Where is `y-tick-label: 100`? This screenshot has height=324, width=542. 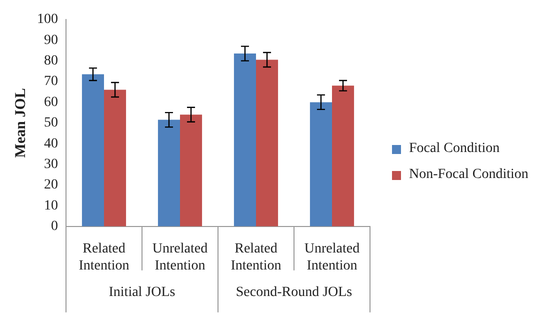 y-tick-label: 100 is located at coordinates (47, 20).